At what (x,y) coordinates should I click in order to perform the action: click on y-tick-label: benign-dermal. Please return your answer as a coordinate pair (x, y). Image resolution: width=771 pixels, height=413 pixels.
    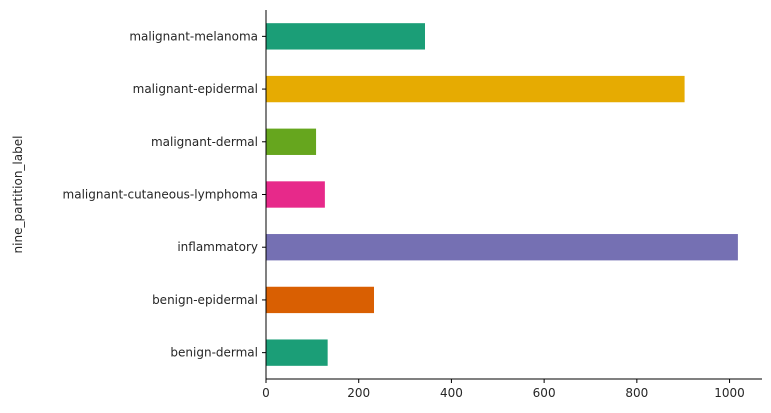
    Looking at the image, I should click on (214, 353).